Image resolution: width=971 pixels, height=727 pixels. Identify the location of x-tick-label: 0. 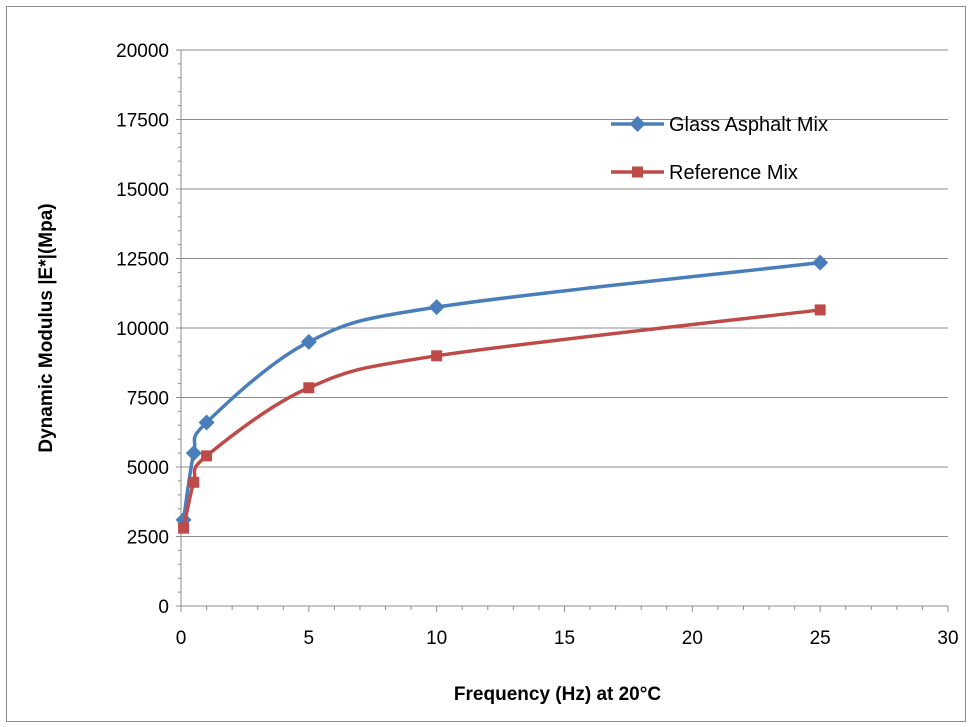
(181, 638).